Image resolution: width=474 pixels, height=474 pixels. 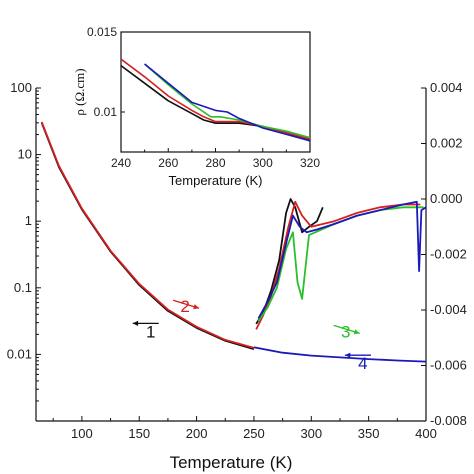 I want to click on x-tick-label: 350, so click(x=369, y=433).